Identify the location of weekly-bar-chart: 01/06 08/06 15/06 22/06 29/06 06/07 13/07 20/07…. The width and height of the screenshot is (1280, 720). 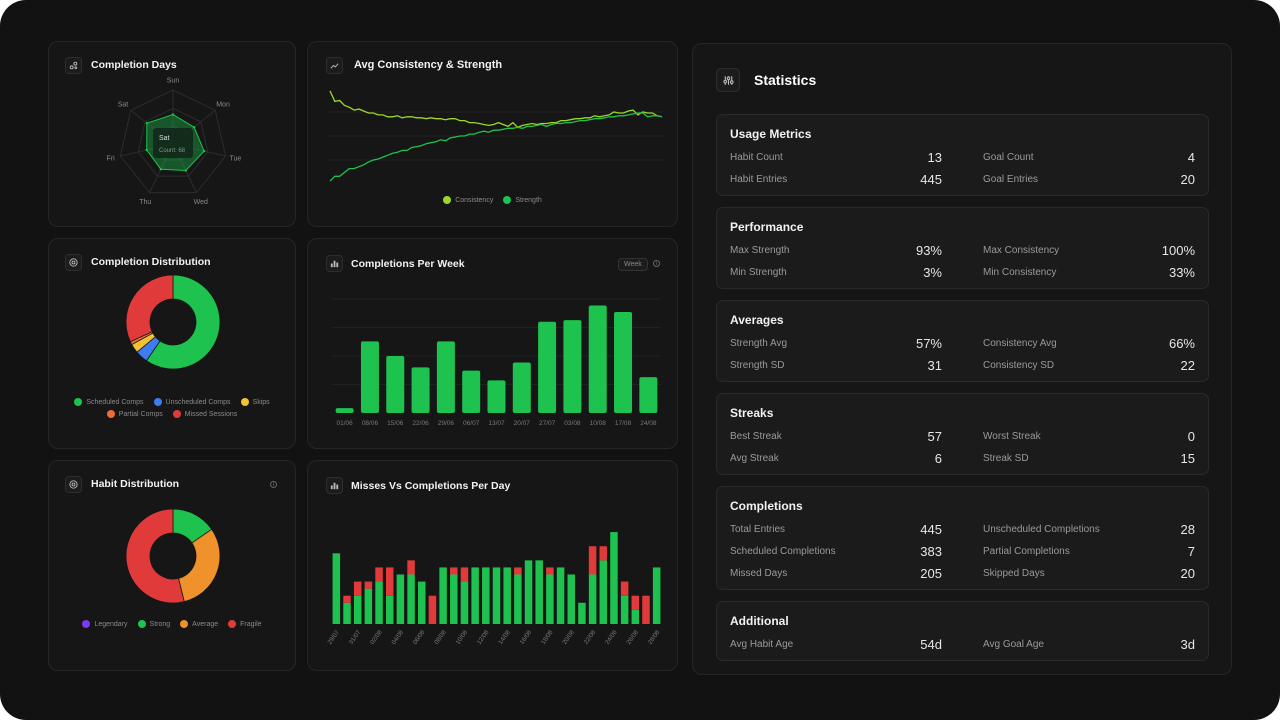
(493, 344).